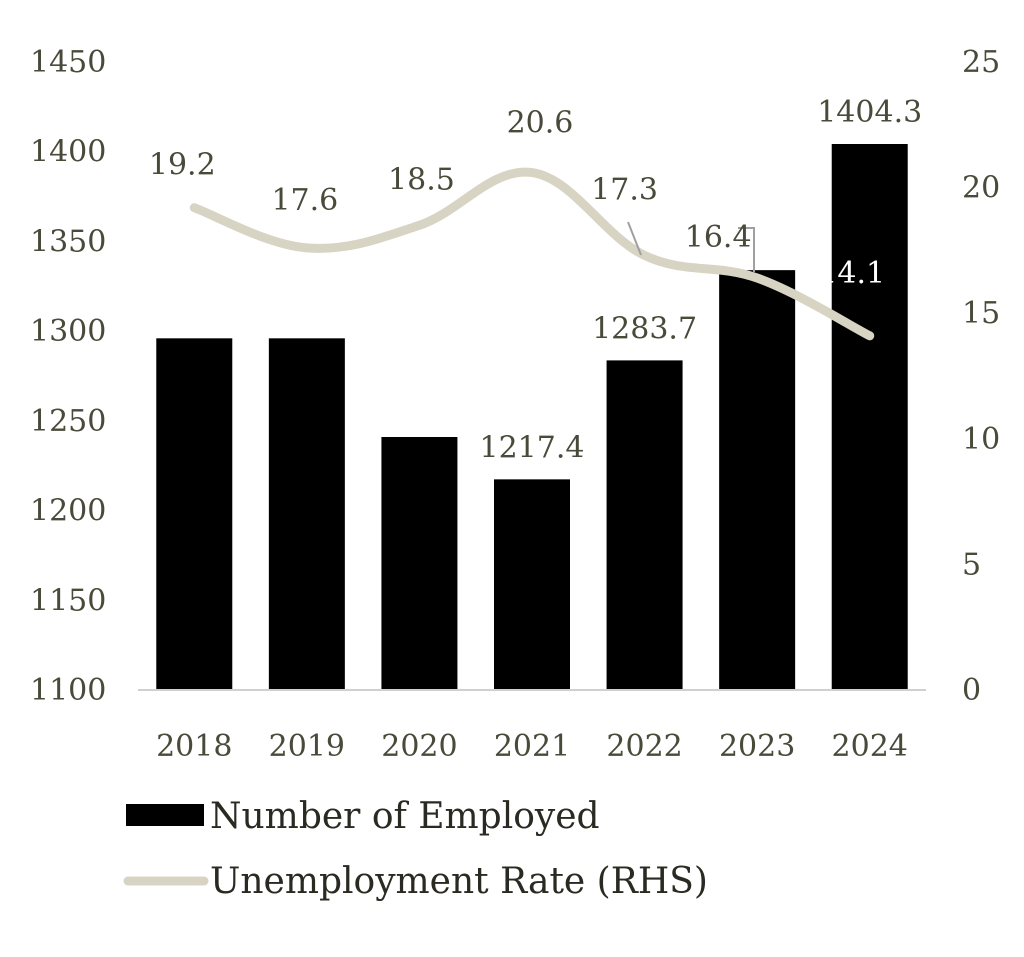  Describe the element at coordinates (68, 511) in the screenshot. I see `left-tick-label: 1200` at that location.